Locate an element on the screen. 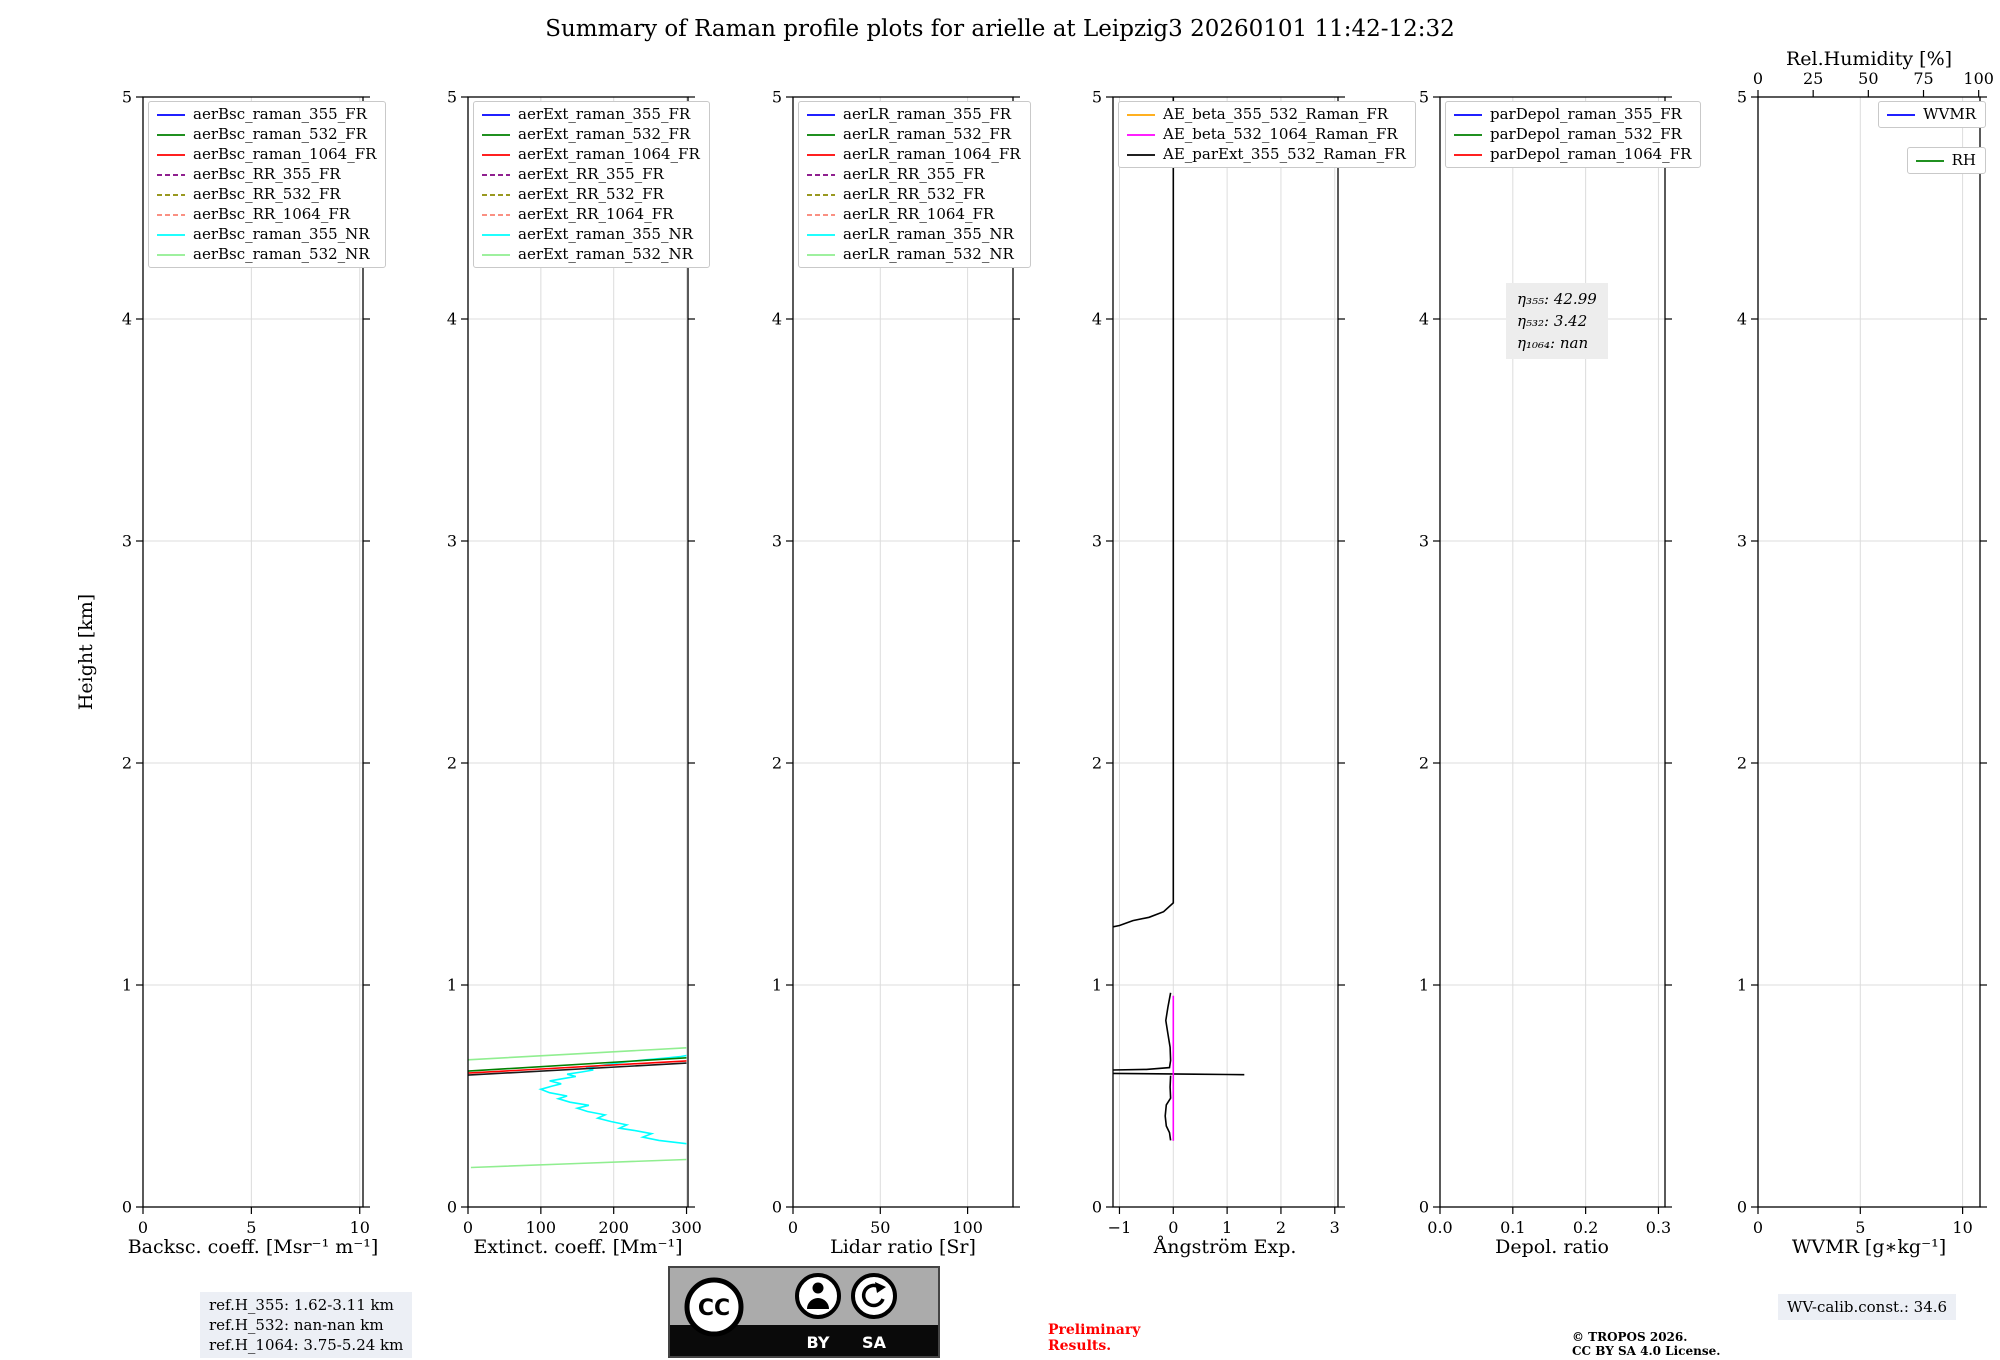  x-tick-label: 1 is located at coordinates (1227, 1227).